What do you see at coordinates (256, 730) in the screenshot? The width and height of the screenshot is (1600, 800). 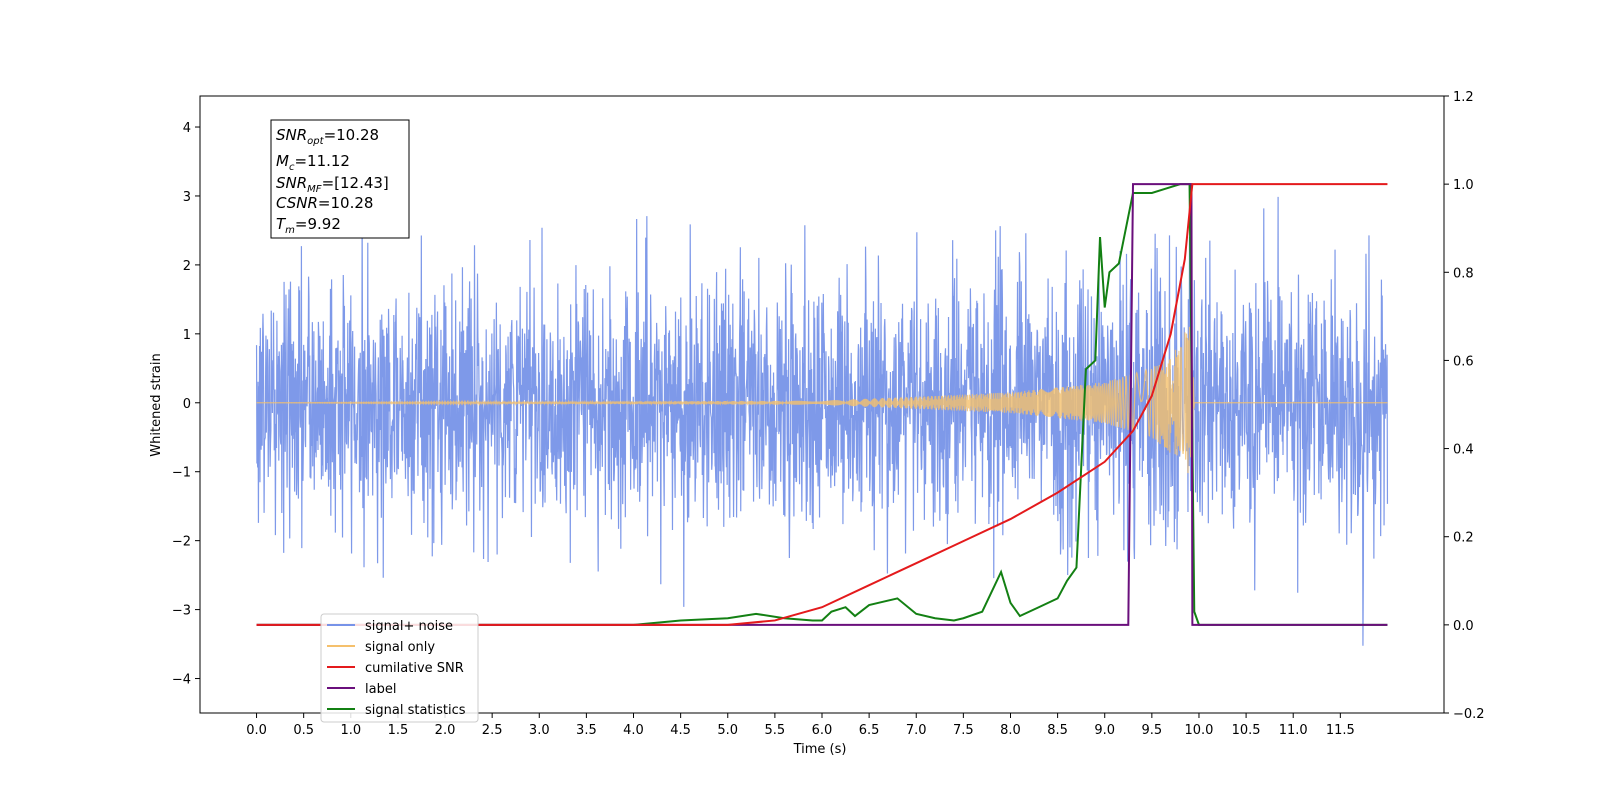 I see `x-tick-label: 0.0` at bounding box center [256, 730].